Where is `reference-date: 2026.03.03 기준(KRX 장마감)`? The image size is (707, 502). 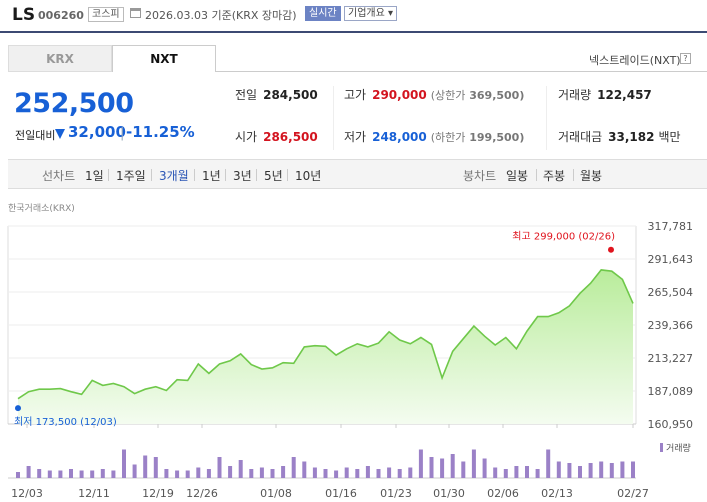
reference-date: 2026.03.03 기준(KRX 장마감) is located at coordinates (221, 15).